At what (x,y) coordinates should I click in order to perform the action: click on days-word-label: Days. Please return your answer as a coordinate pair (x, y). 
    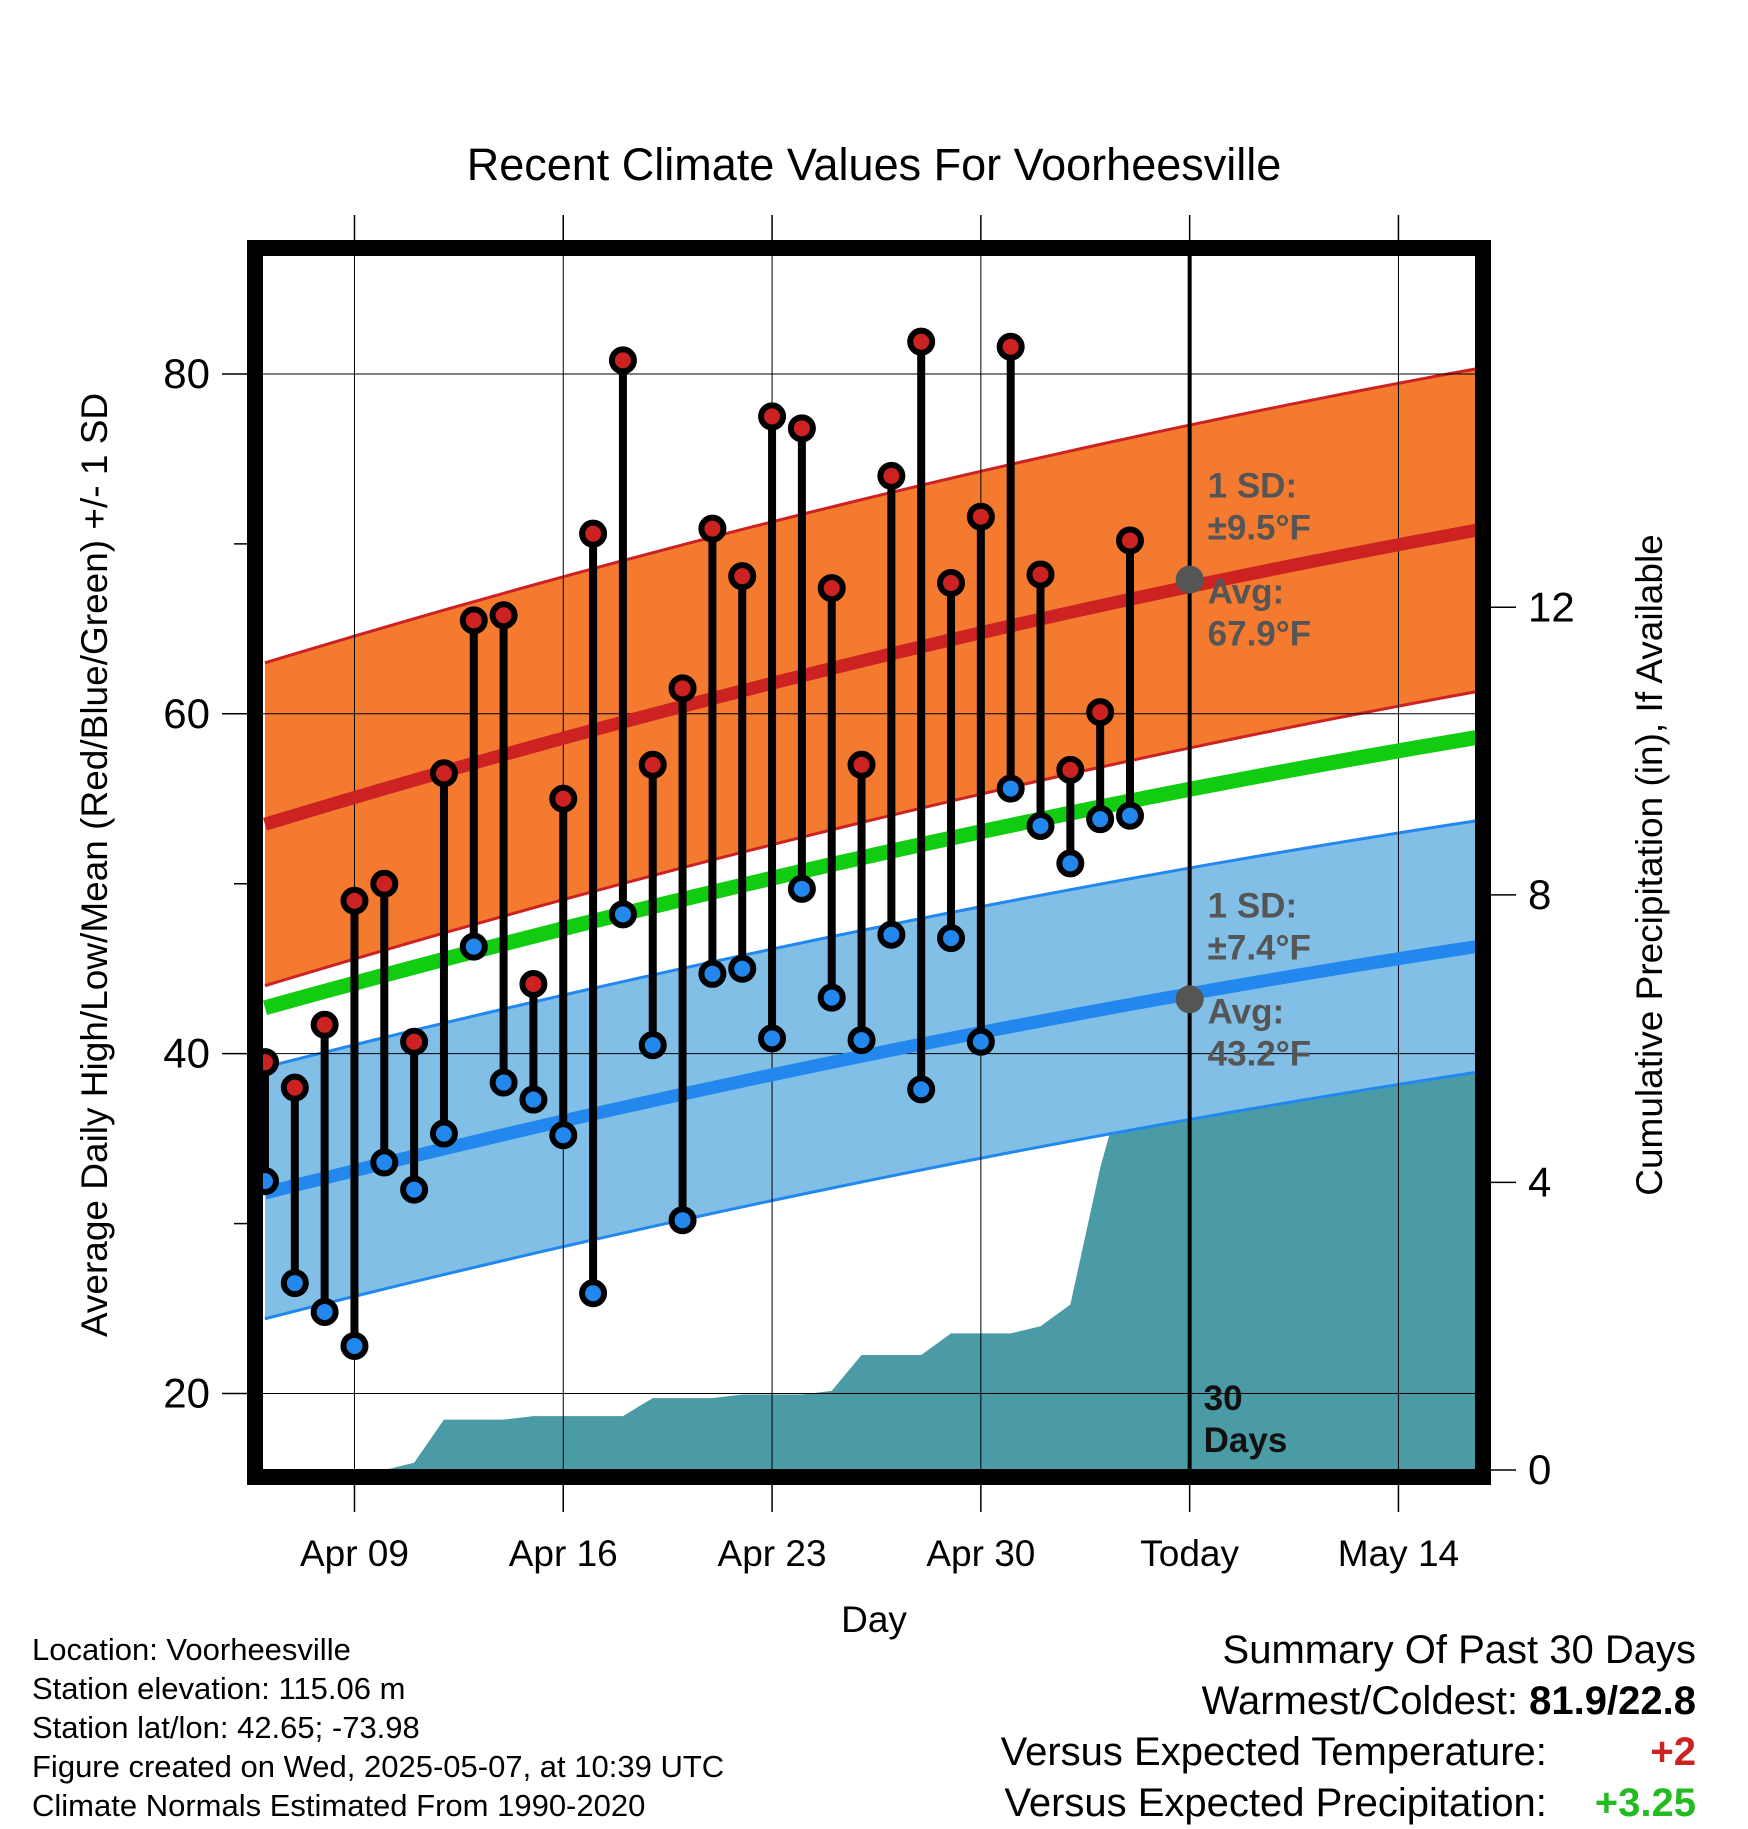
    Looking at the image, I should click on (1246, 1440).